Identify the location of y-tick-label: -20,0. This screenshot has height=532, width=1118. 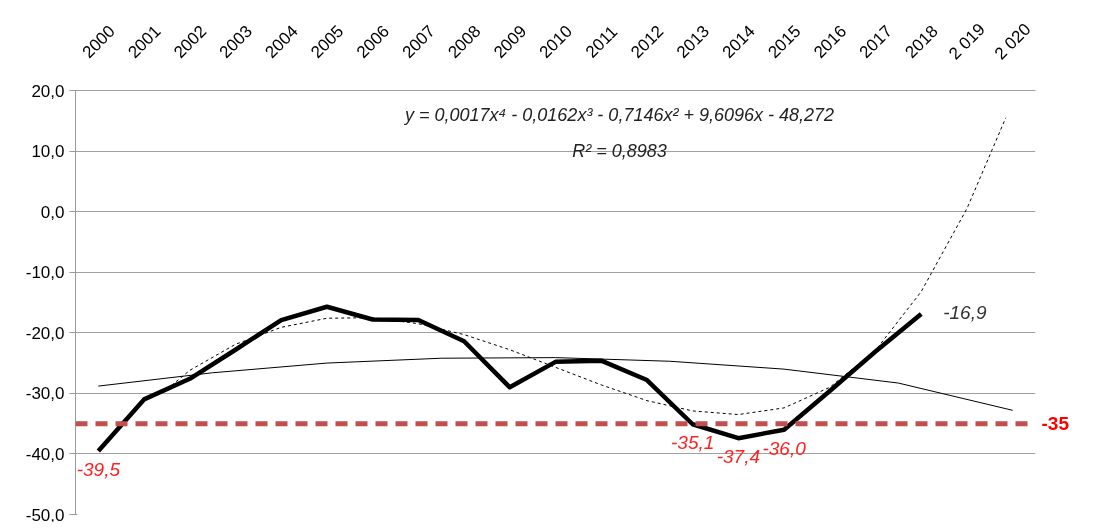
(45, 333).